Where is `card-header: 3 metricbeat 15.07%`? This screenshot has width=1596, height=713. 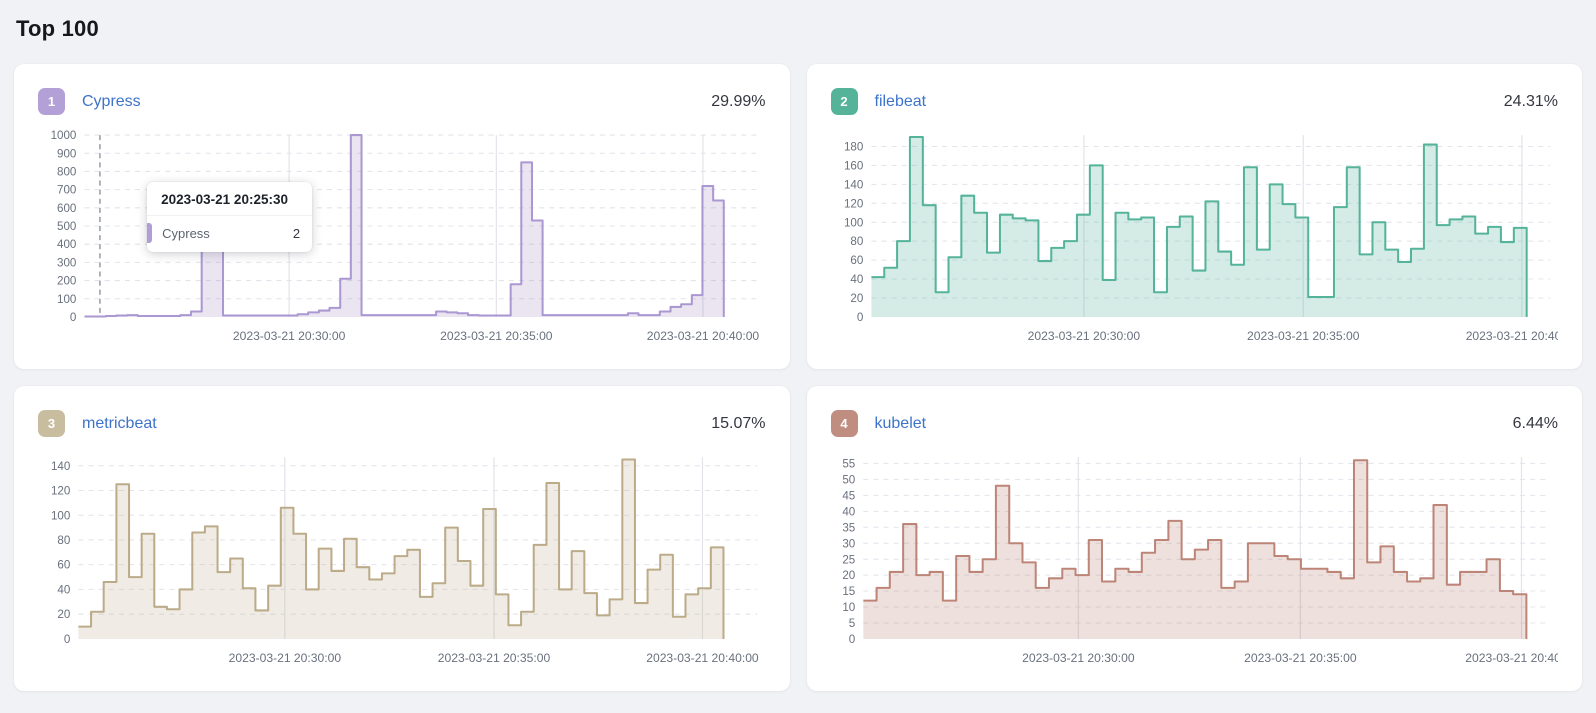 card-header: 3 metricbeat 15.07% is located at coordinates (402, 423).